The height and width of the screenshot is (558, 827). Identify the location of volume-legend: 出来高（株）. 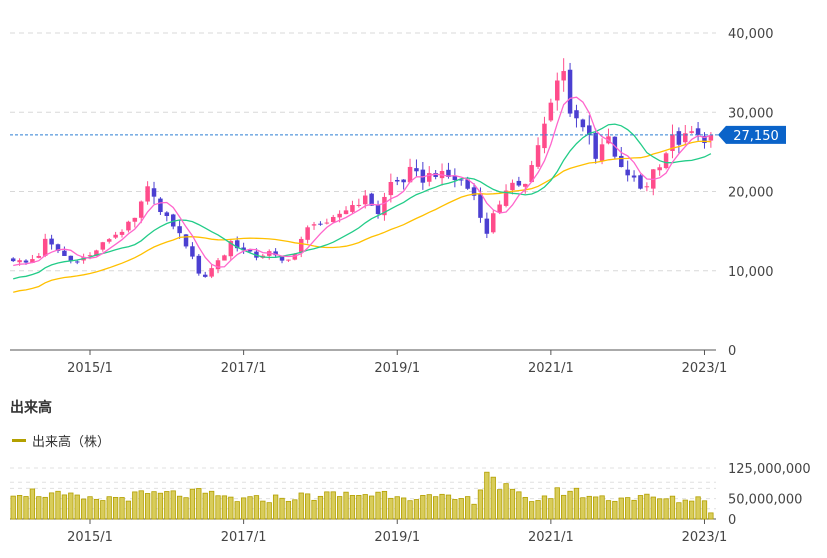
(61, 440).